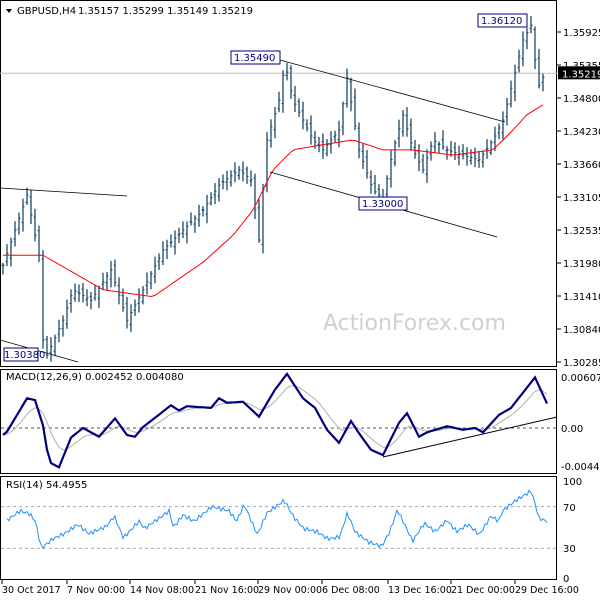 This screenshot has height=600, width=600. Describe the element at coordinates (581, 33) in the screenshot. I see `price-tick-label: 1.35925` at that location.